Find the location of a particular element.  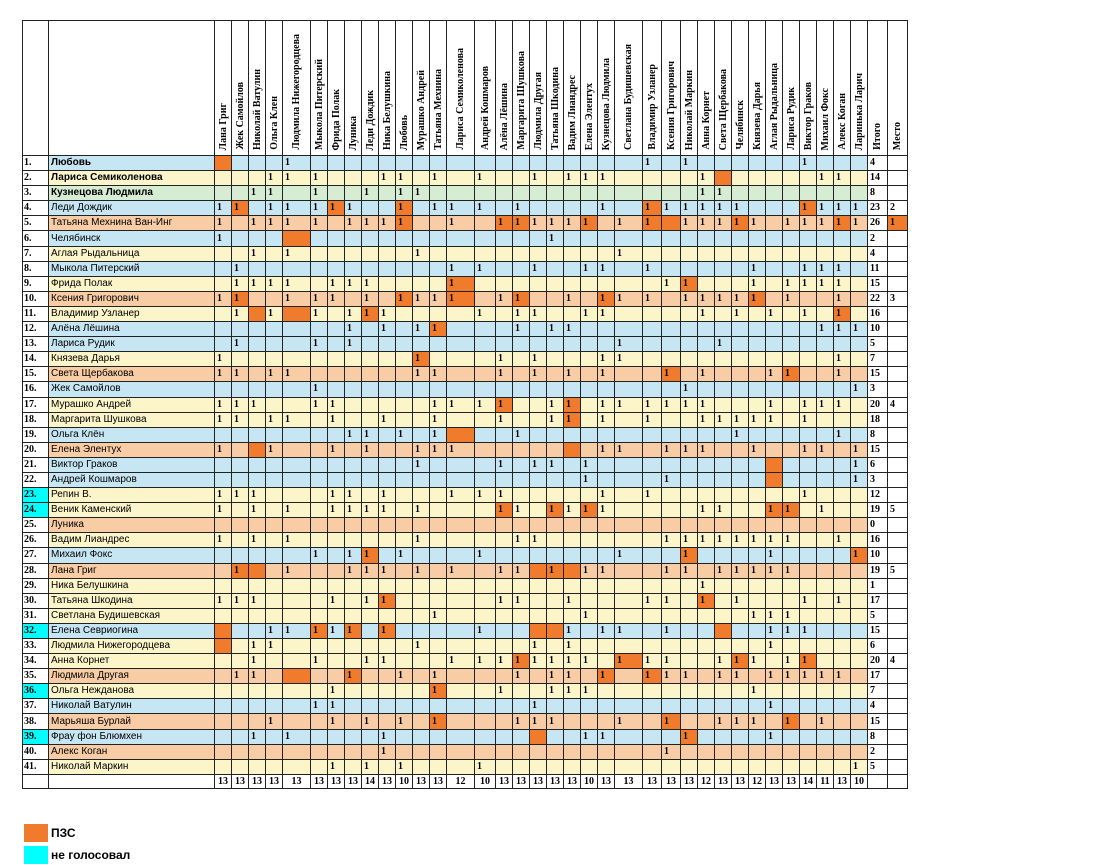

column-header: Татьяна Мехнина is located at coordinates (438, 88).